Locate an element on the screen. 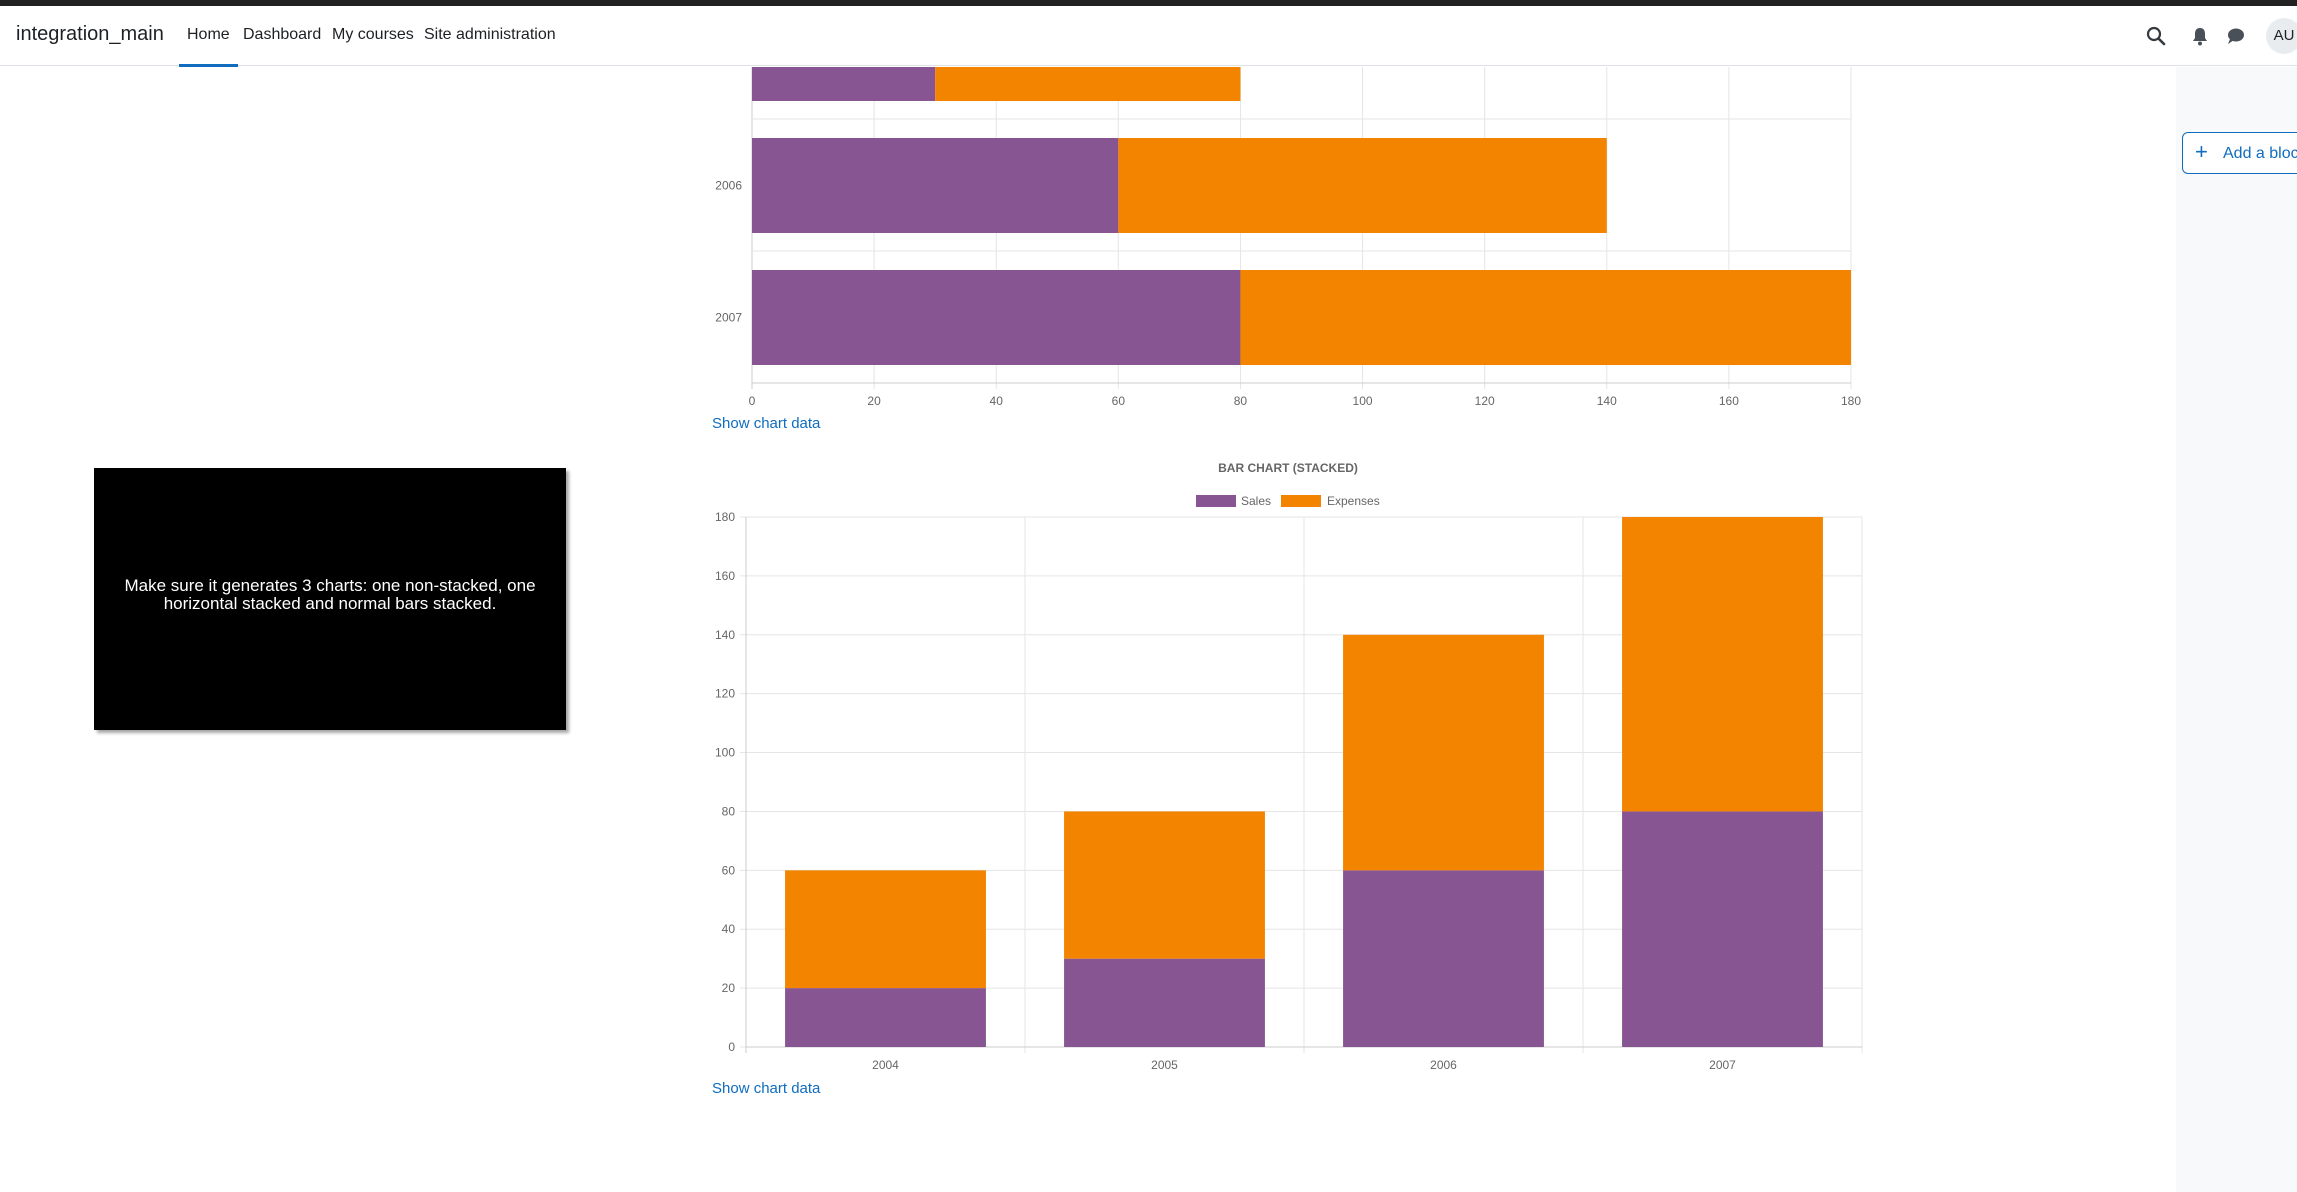  y-tick-label: 80 is located at coordinates (729, 811).